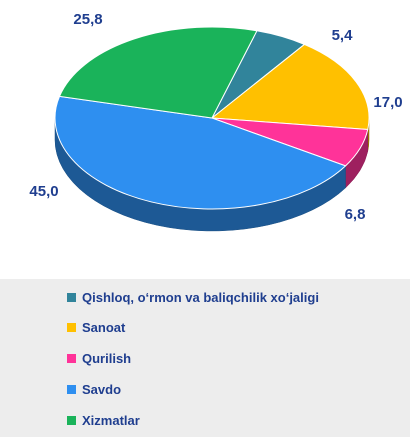  Describe the element at coordinates (71, 327) in the screenshot. I see `legend-swatch-sanoat` at that location.